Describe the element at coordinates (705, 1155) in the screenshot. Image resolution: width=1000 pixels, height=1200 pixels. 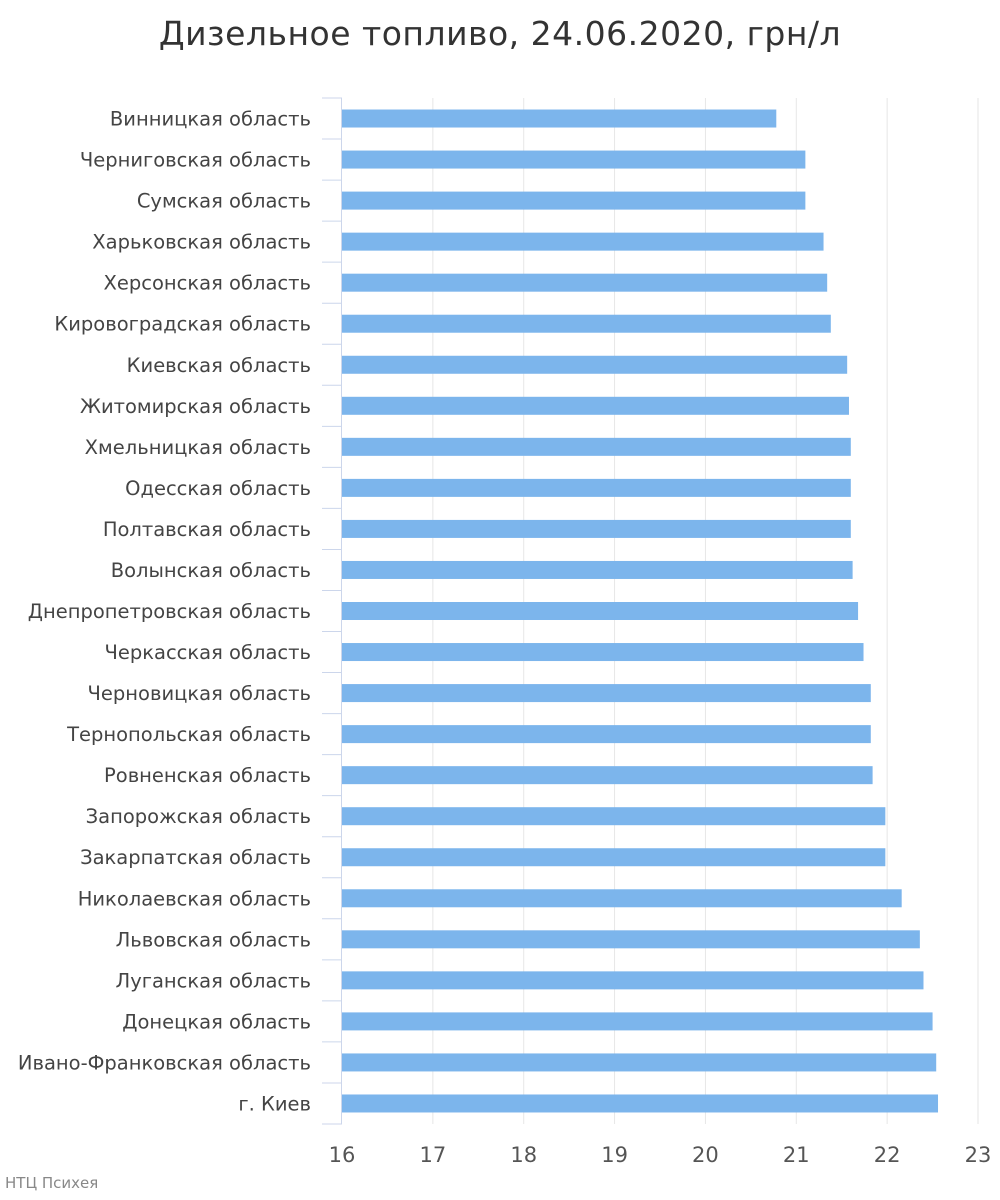
I see `x-tick-label: 20` at that location.